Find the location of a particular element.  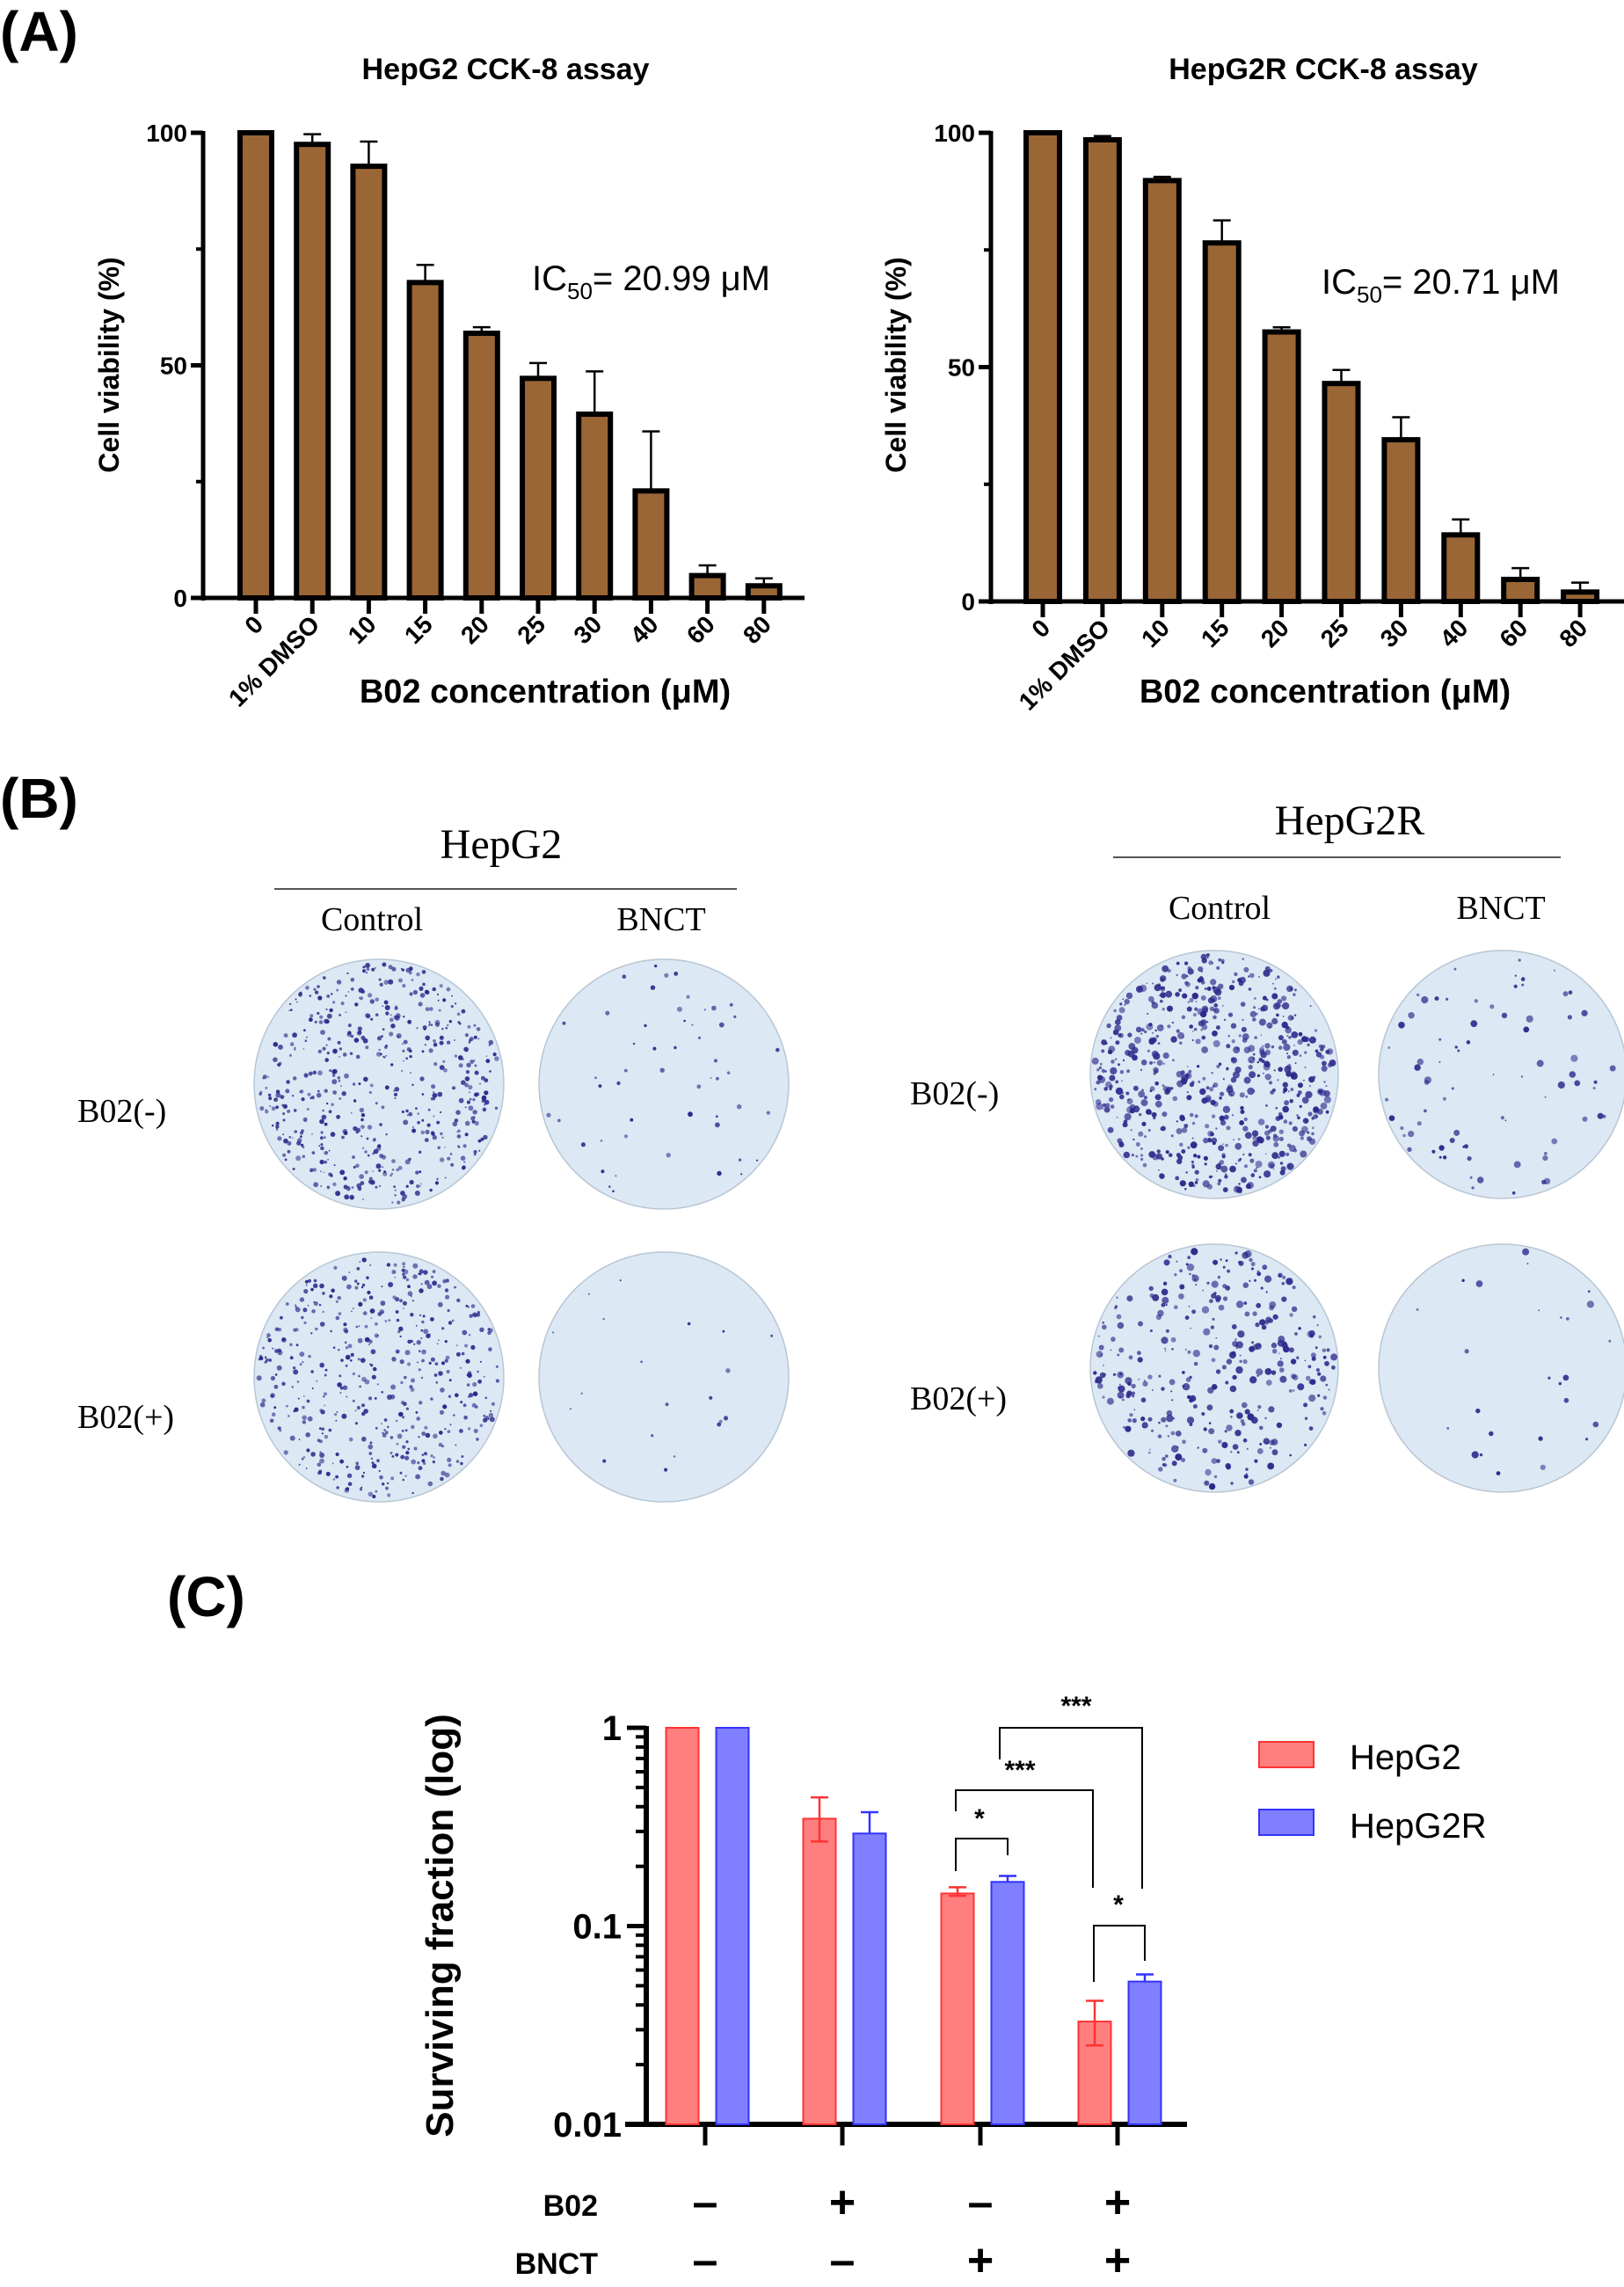

x-tick-label: 20 is located at coordinates (1275, 633).